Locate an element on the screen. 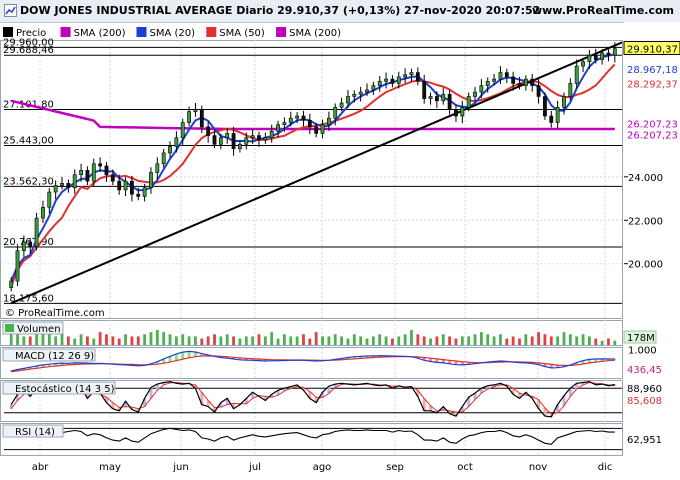 The width and height of the screenshot is (680, 480). horizontal-level-label: 23.562,30 is located at coordinates (28, 181).